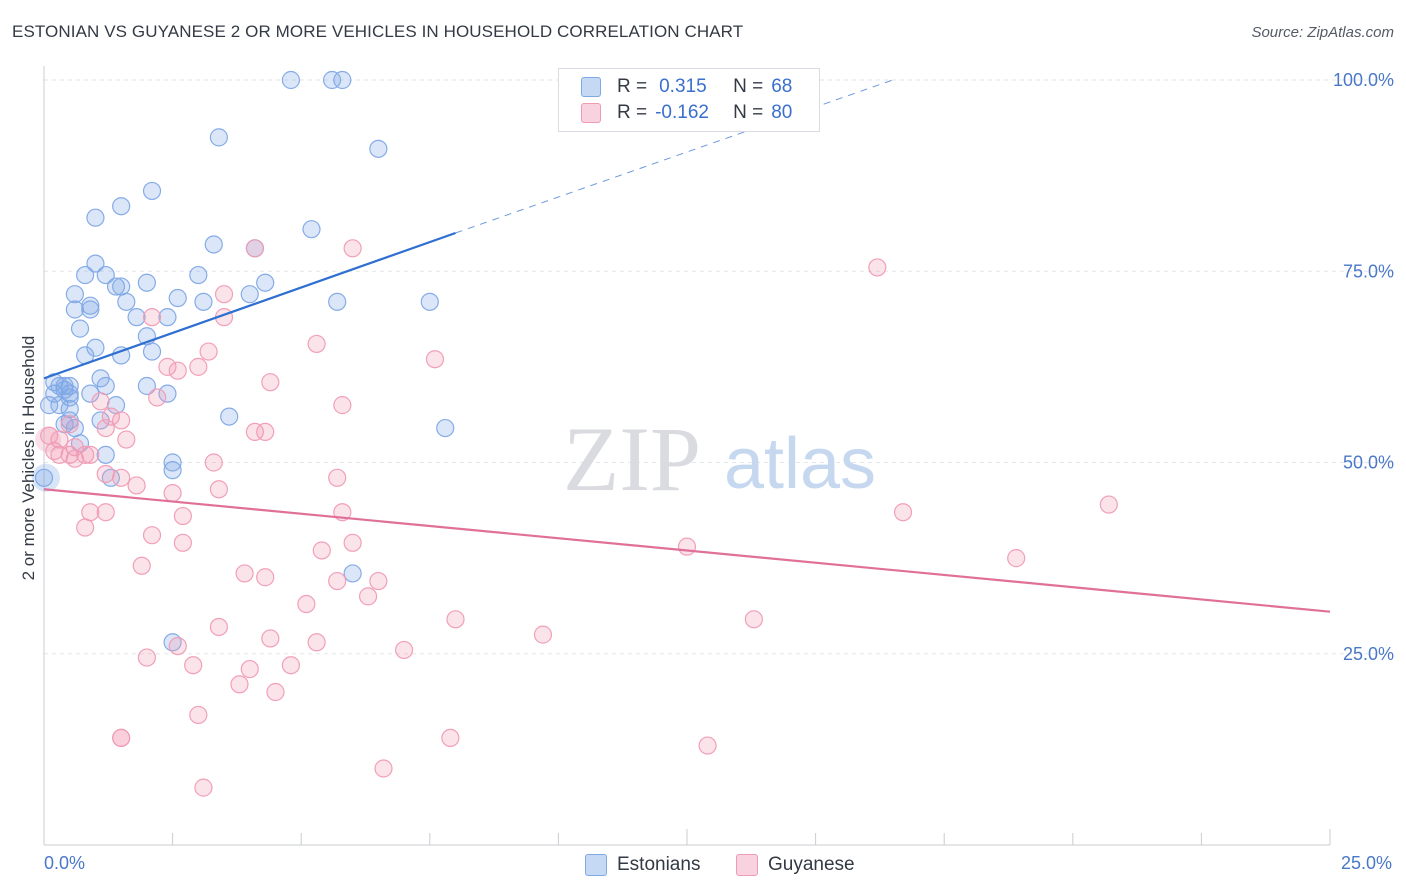 This screenshot has height=892, width=1406. I want to click on x-tick-label: 0.0%, so click(64, 863).